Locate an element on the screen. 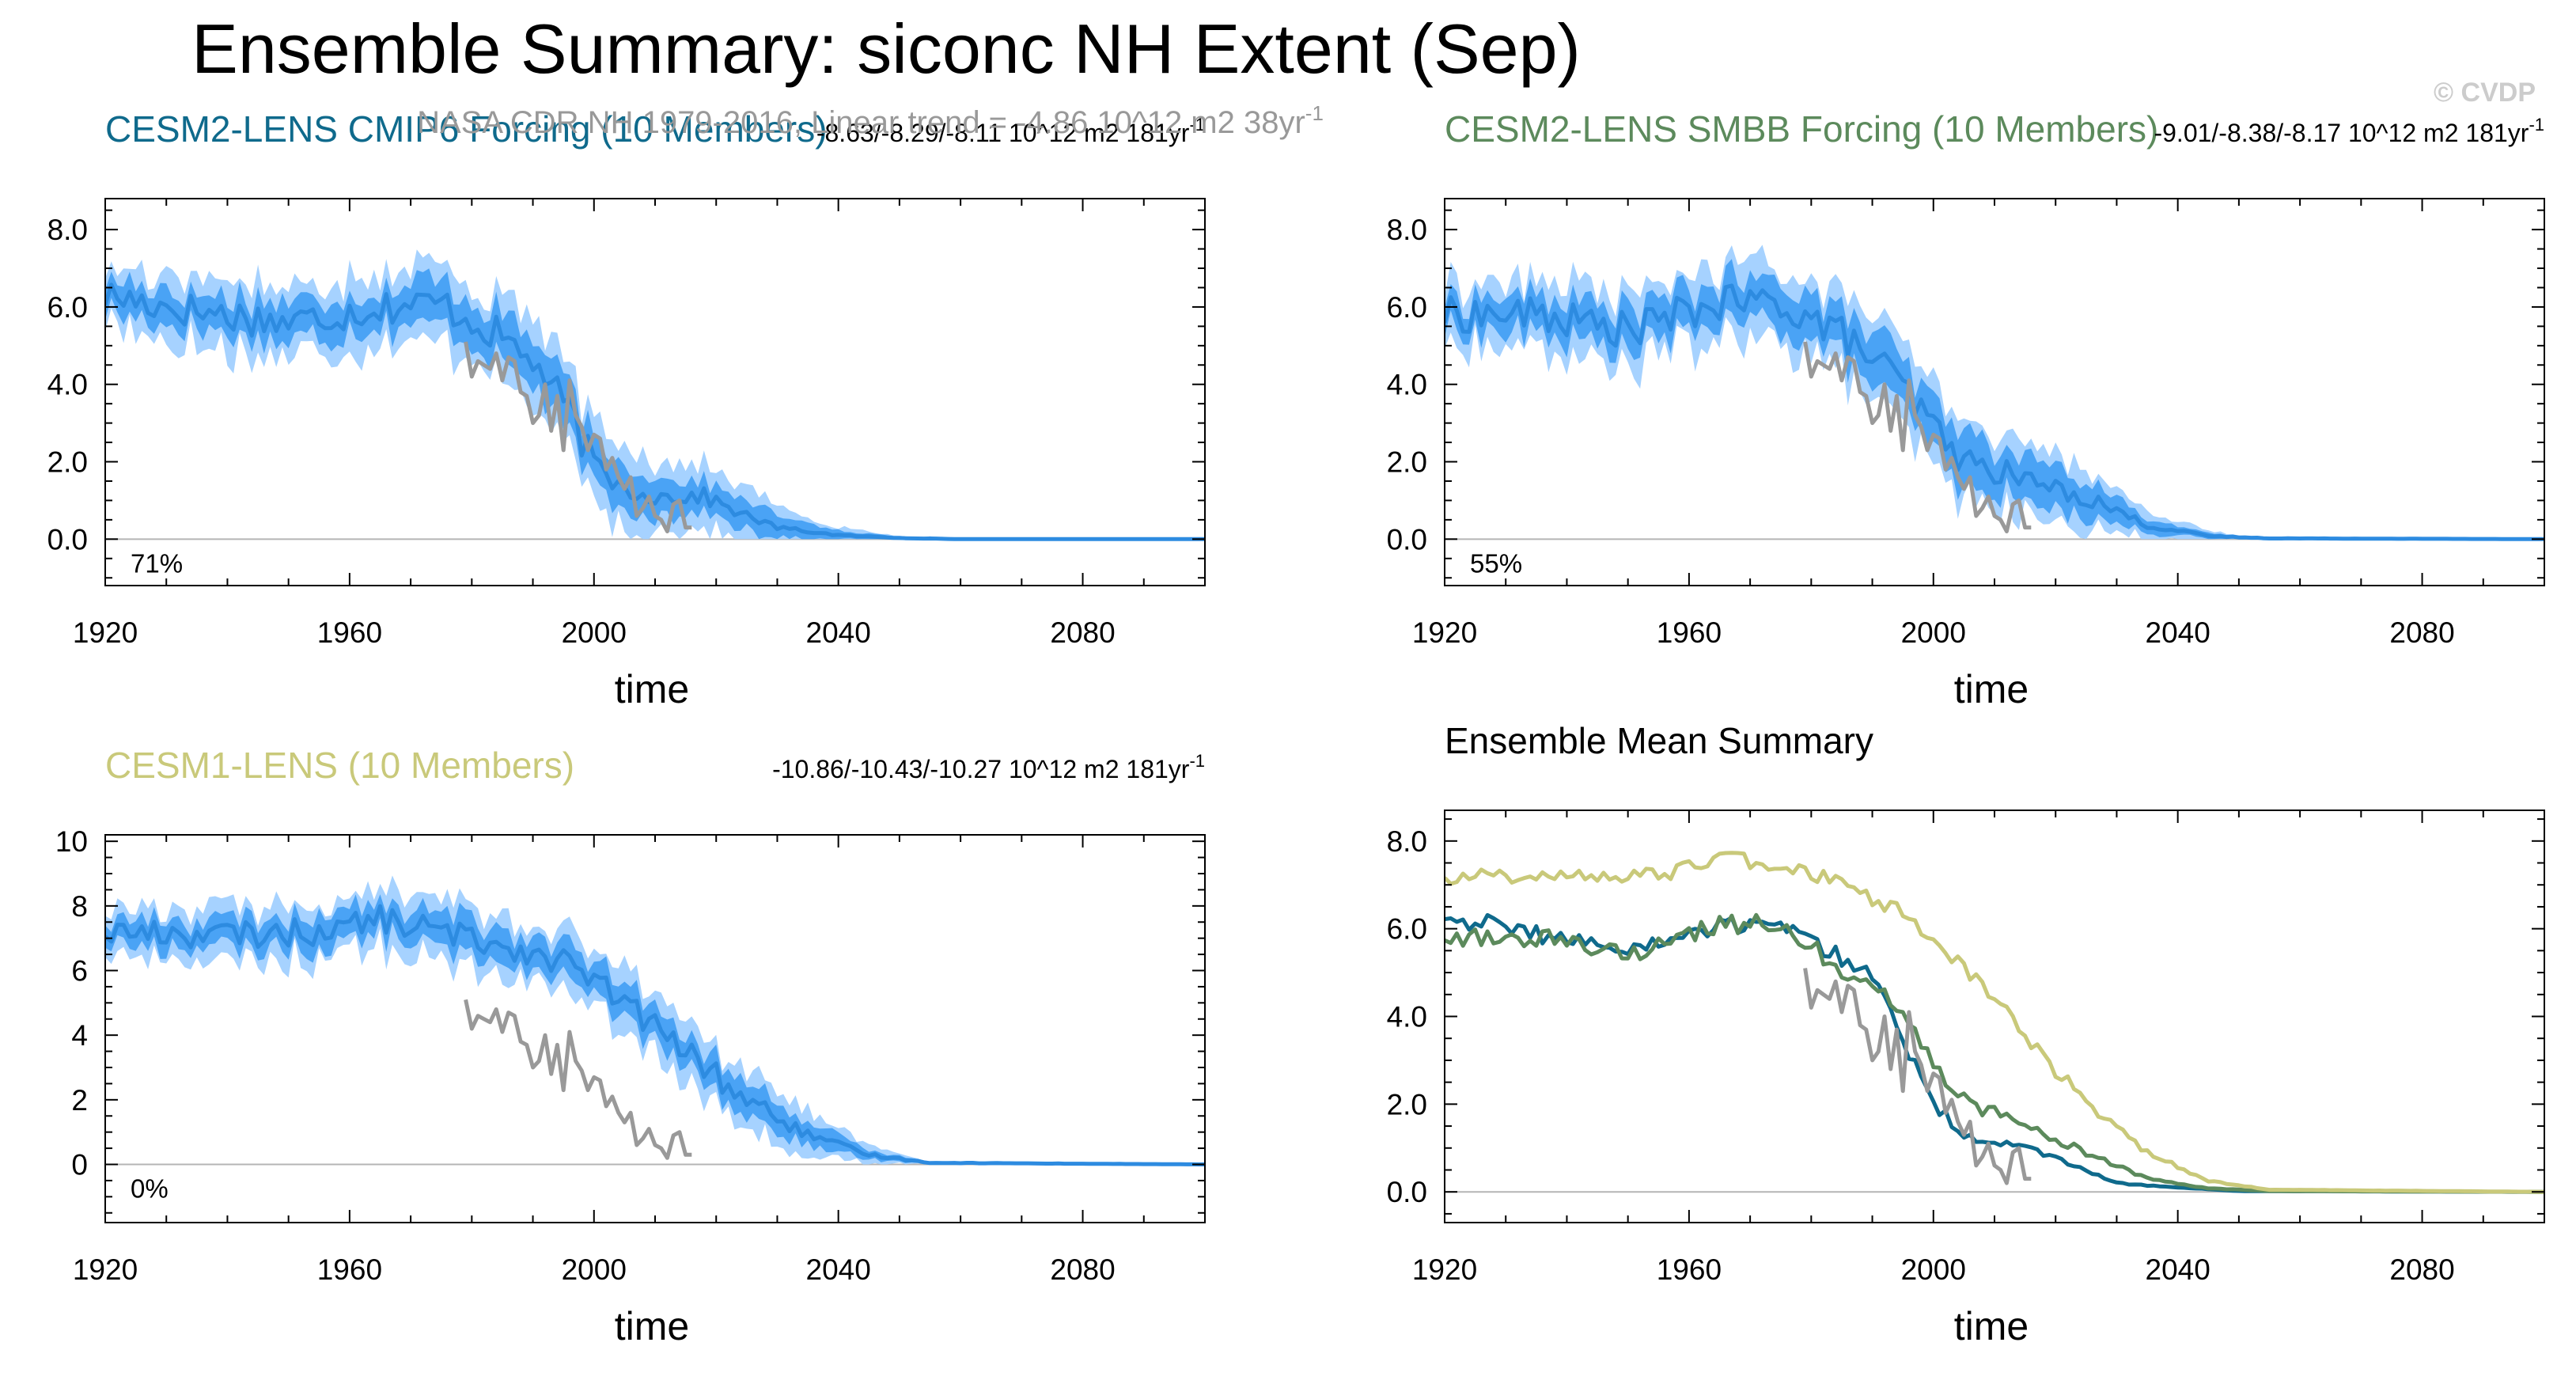 The width and height of the screenshot is (2576, 1384). y-tick-label: 6 is located at coordinates (79, 971).